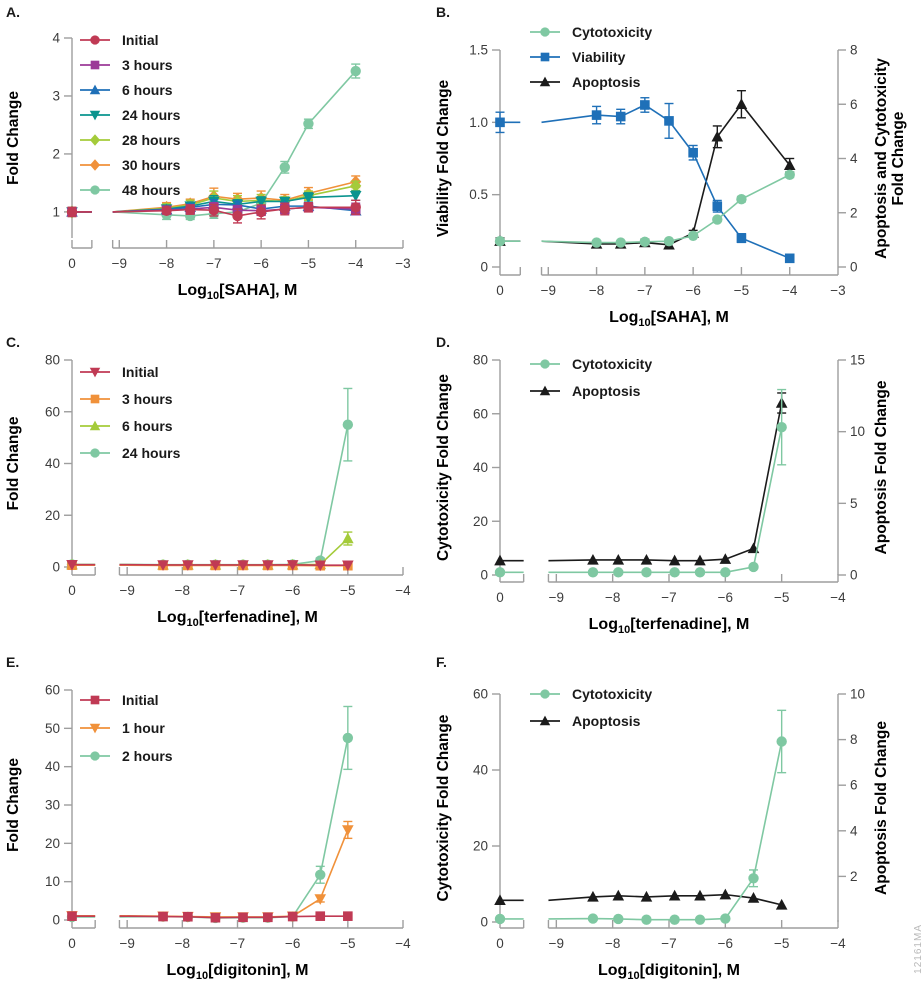 This screenshot has height=982, width=924. I want to click on svg-text: 1 hour, so click(143, 728).